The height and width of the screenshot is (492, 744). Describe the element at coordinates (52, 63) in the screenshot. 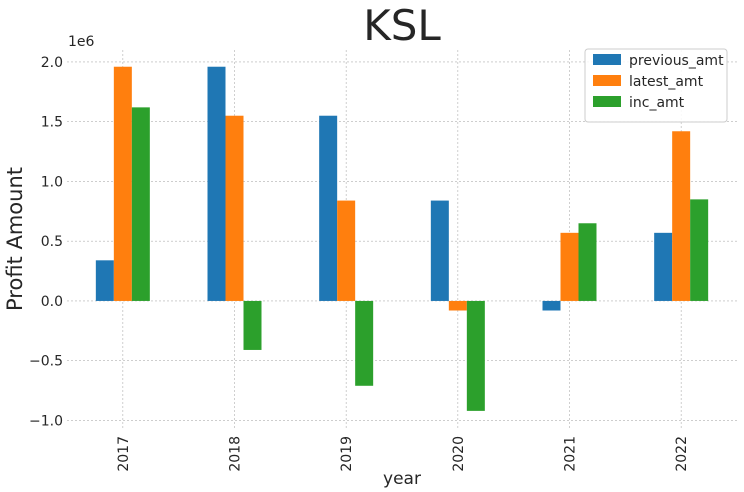

I see `y-tick-label: 2.0` at that location.